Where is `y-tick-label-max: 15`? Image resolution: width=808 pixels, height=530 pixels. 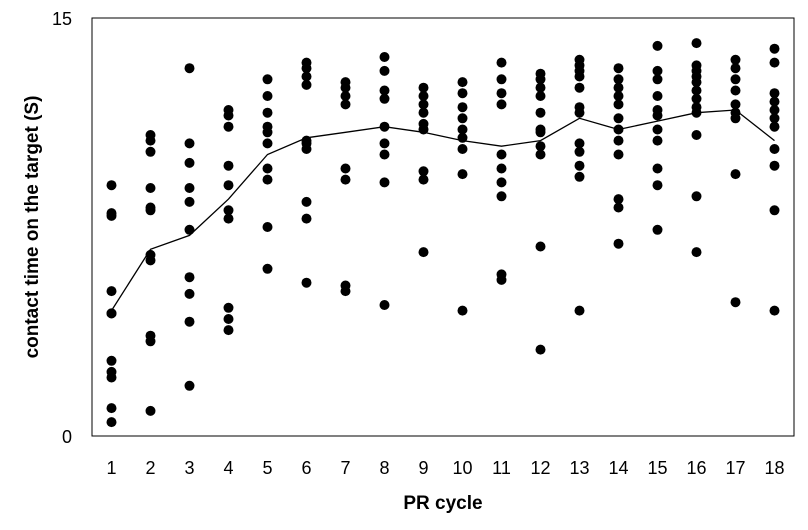
y-tick-label-max: 15 is located at coordinates (62, 19).